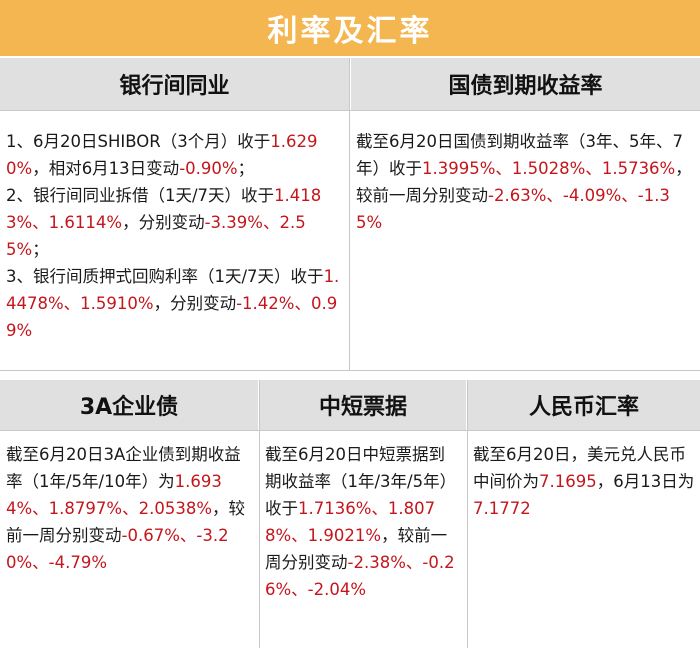 The image size is (700, 648). Describe the element at coordinates (584, 405) in the screenshot. I see `rmb-header: 人民币汇率` at that location.